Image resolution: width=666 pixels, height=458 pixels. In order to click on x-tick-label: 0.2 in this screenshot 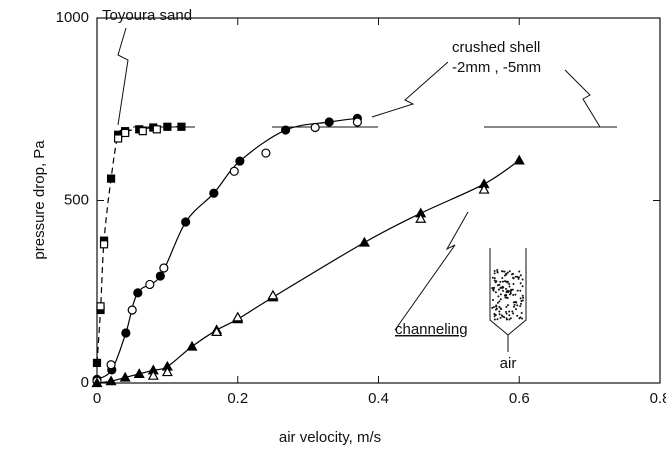, I will do `click(237, 398)`.